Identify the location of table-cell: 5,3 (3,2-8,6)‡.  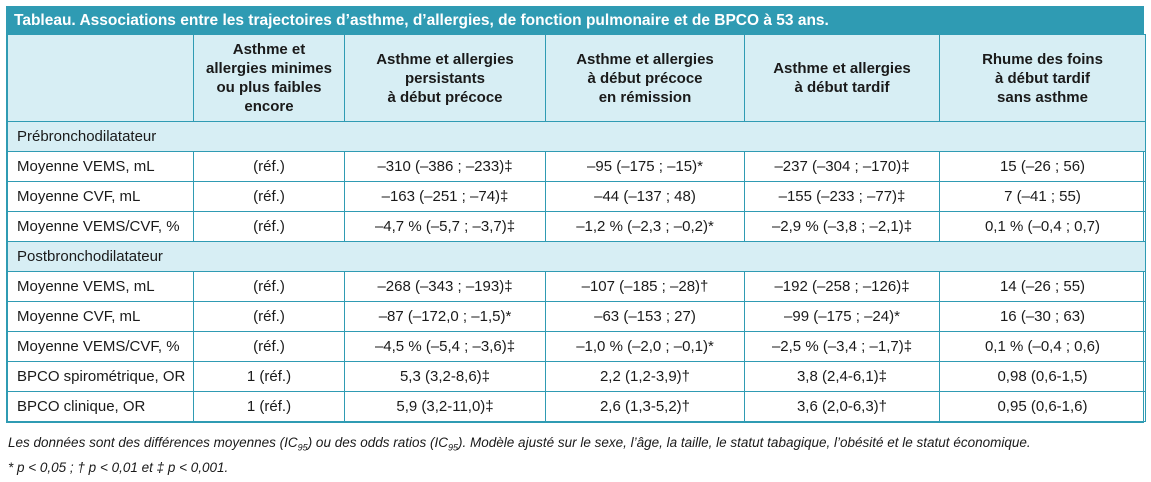
(445, 376).